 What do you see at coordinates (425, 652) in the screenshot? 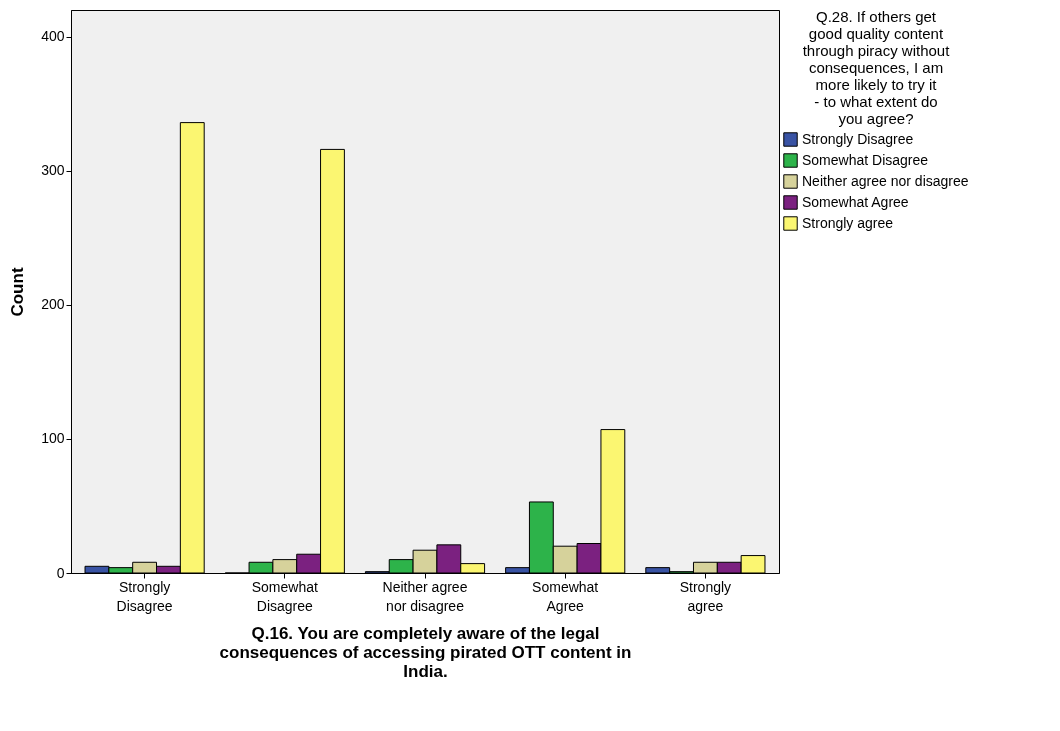
I see `x-axis-title: Q.16. You are completely aware of the legal consequences of accessing pirated OTT content in India.` at bounding box center [425, 652].